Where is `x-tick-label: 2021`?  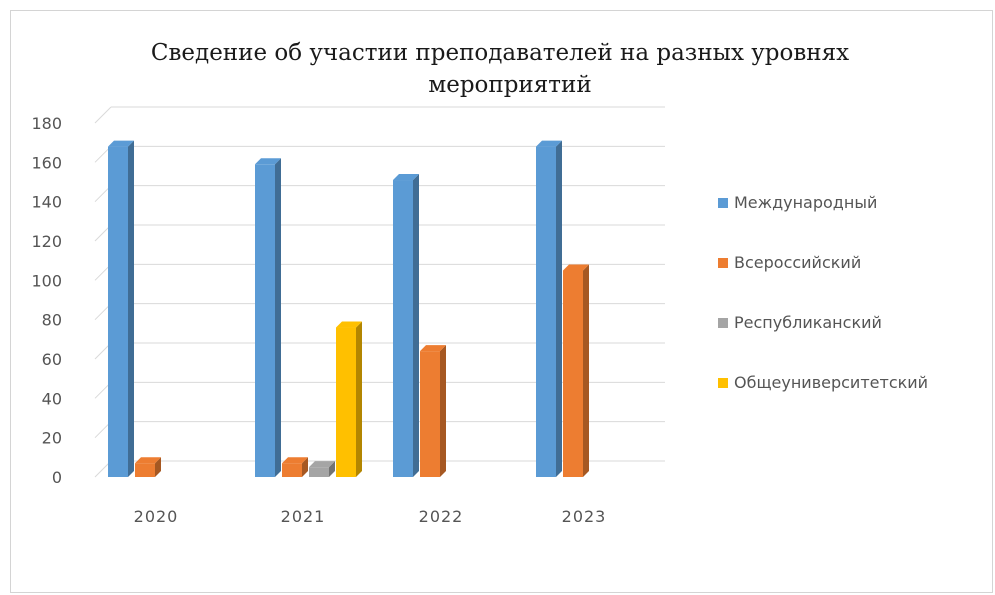
x-tick-label: 2021 is located at coordinates (303, 516).